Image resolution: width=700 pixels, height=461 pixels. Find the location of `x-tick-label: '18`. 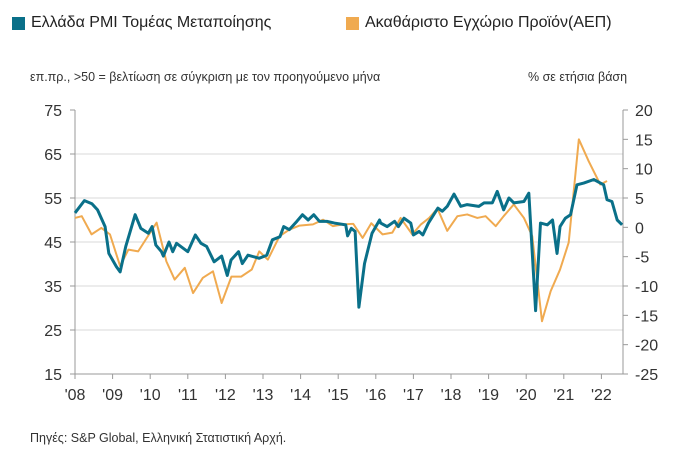

x-tick-label: '18 is located at coordinates (451, 395).